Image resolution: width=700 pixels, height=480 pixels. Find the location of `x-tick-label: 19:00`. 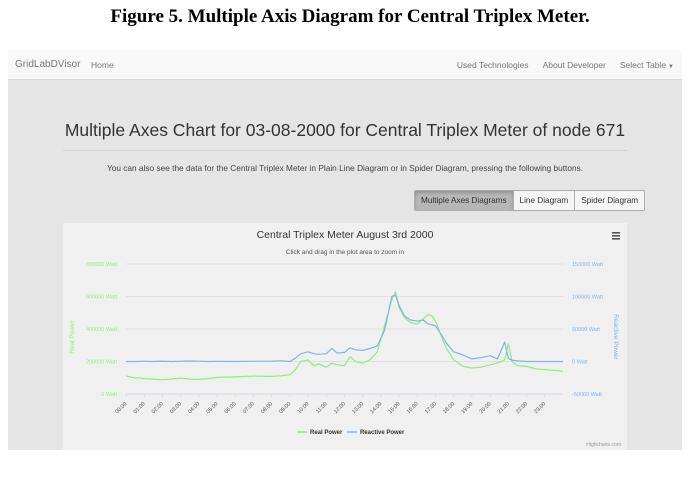

x-tick-label: 19:00 is located at coordinates (467, 408).